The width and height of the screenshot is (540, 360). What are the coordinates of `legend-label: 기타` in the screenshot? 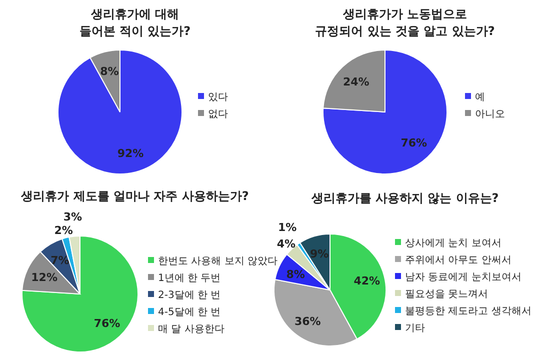 It's located at (415, 328).